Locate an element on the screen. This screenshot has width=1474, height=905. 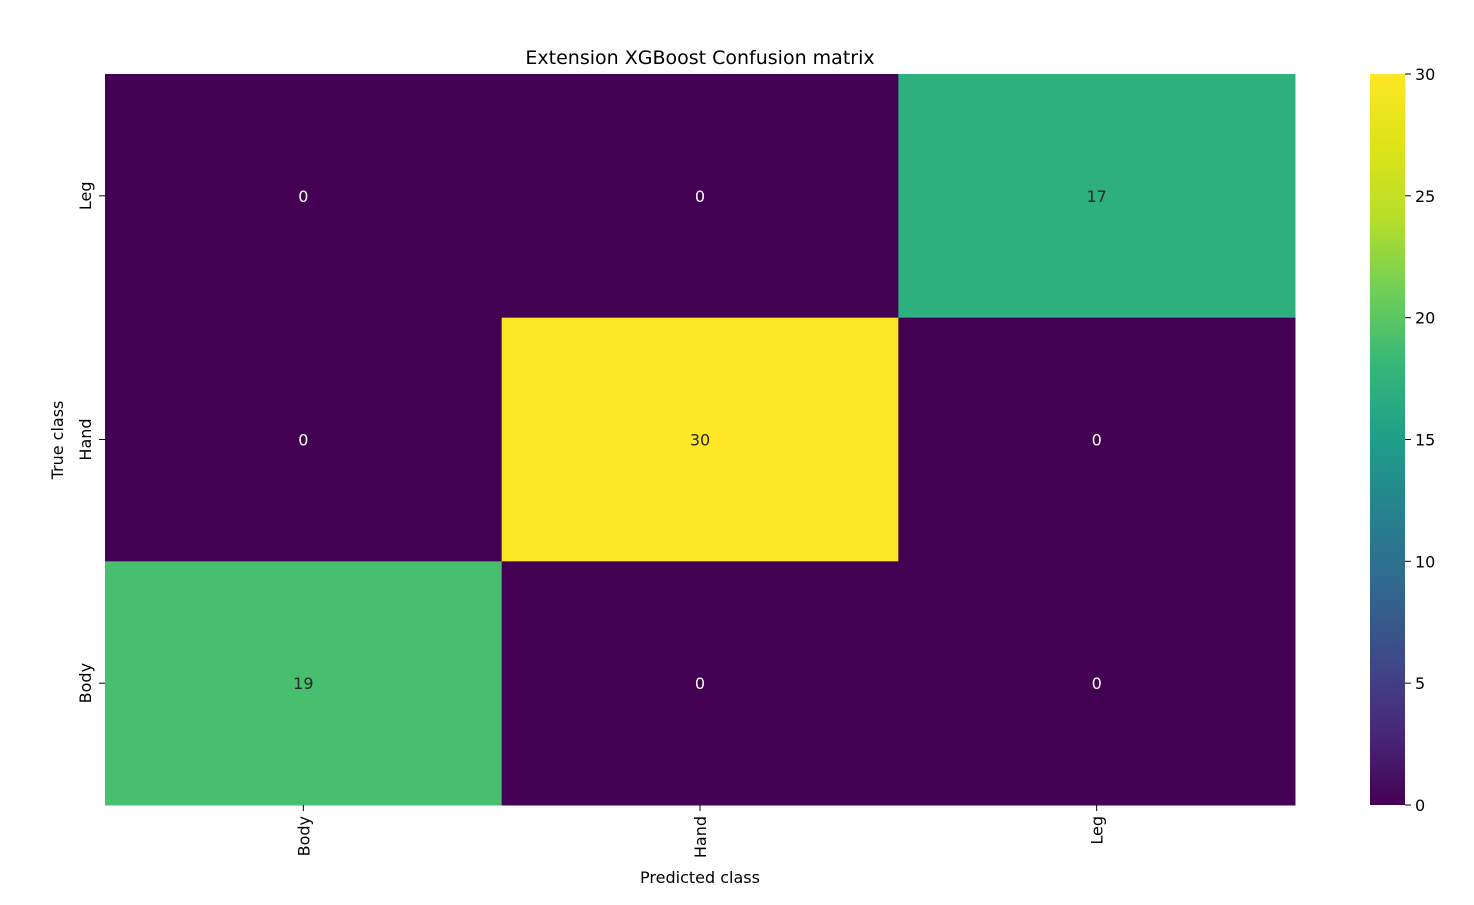
y-tick-label: Body is located at coordinates (85, 683).